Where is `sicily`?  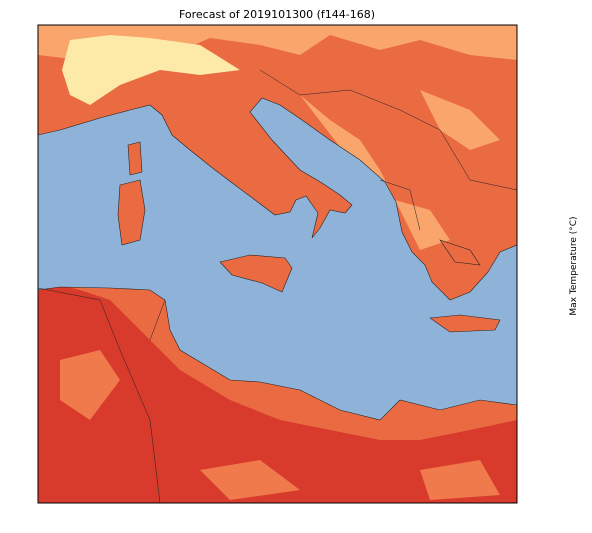
sicily is located at coordinates (256, 273).